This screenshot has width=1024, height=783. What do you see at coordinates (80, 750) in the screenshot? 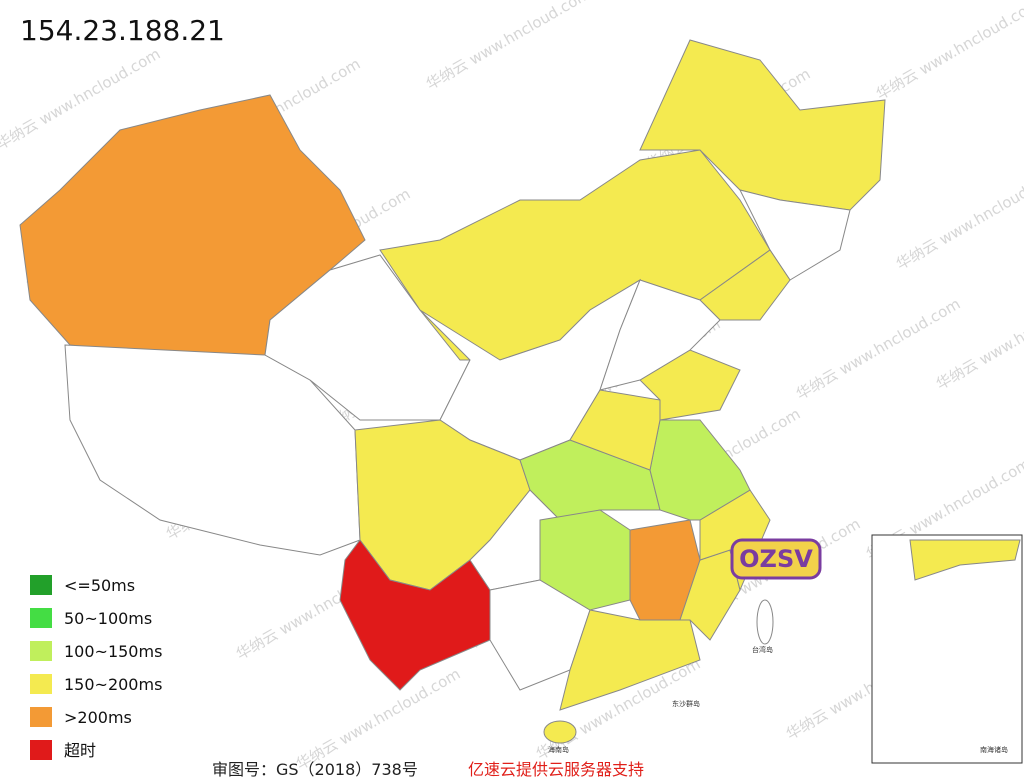
I see `legend-label: 超时` at bounding box center [80, 750].